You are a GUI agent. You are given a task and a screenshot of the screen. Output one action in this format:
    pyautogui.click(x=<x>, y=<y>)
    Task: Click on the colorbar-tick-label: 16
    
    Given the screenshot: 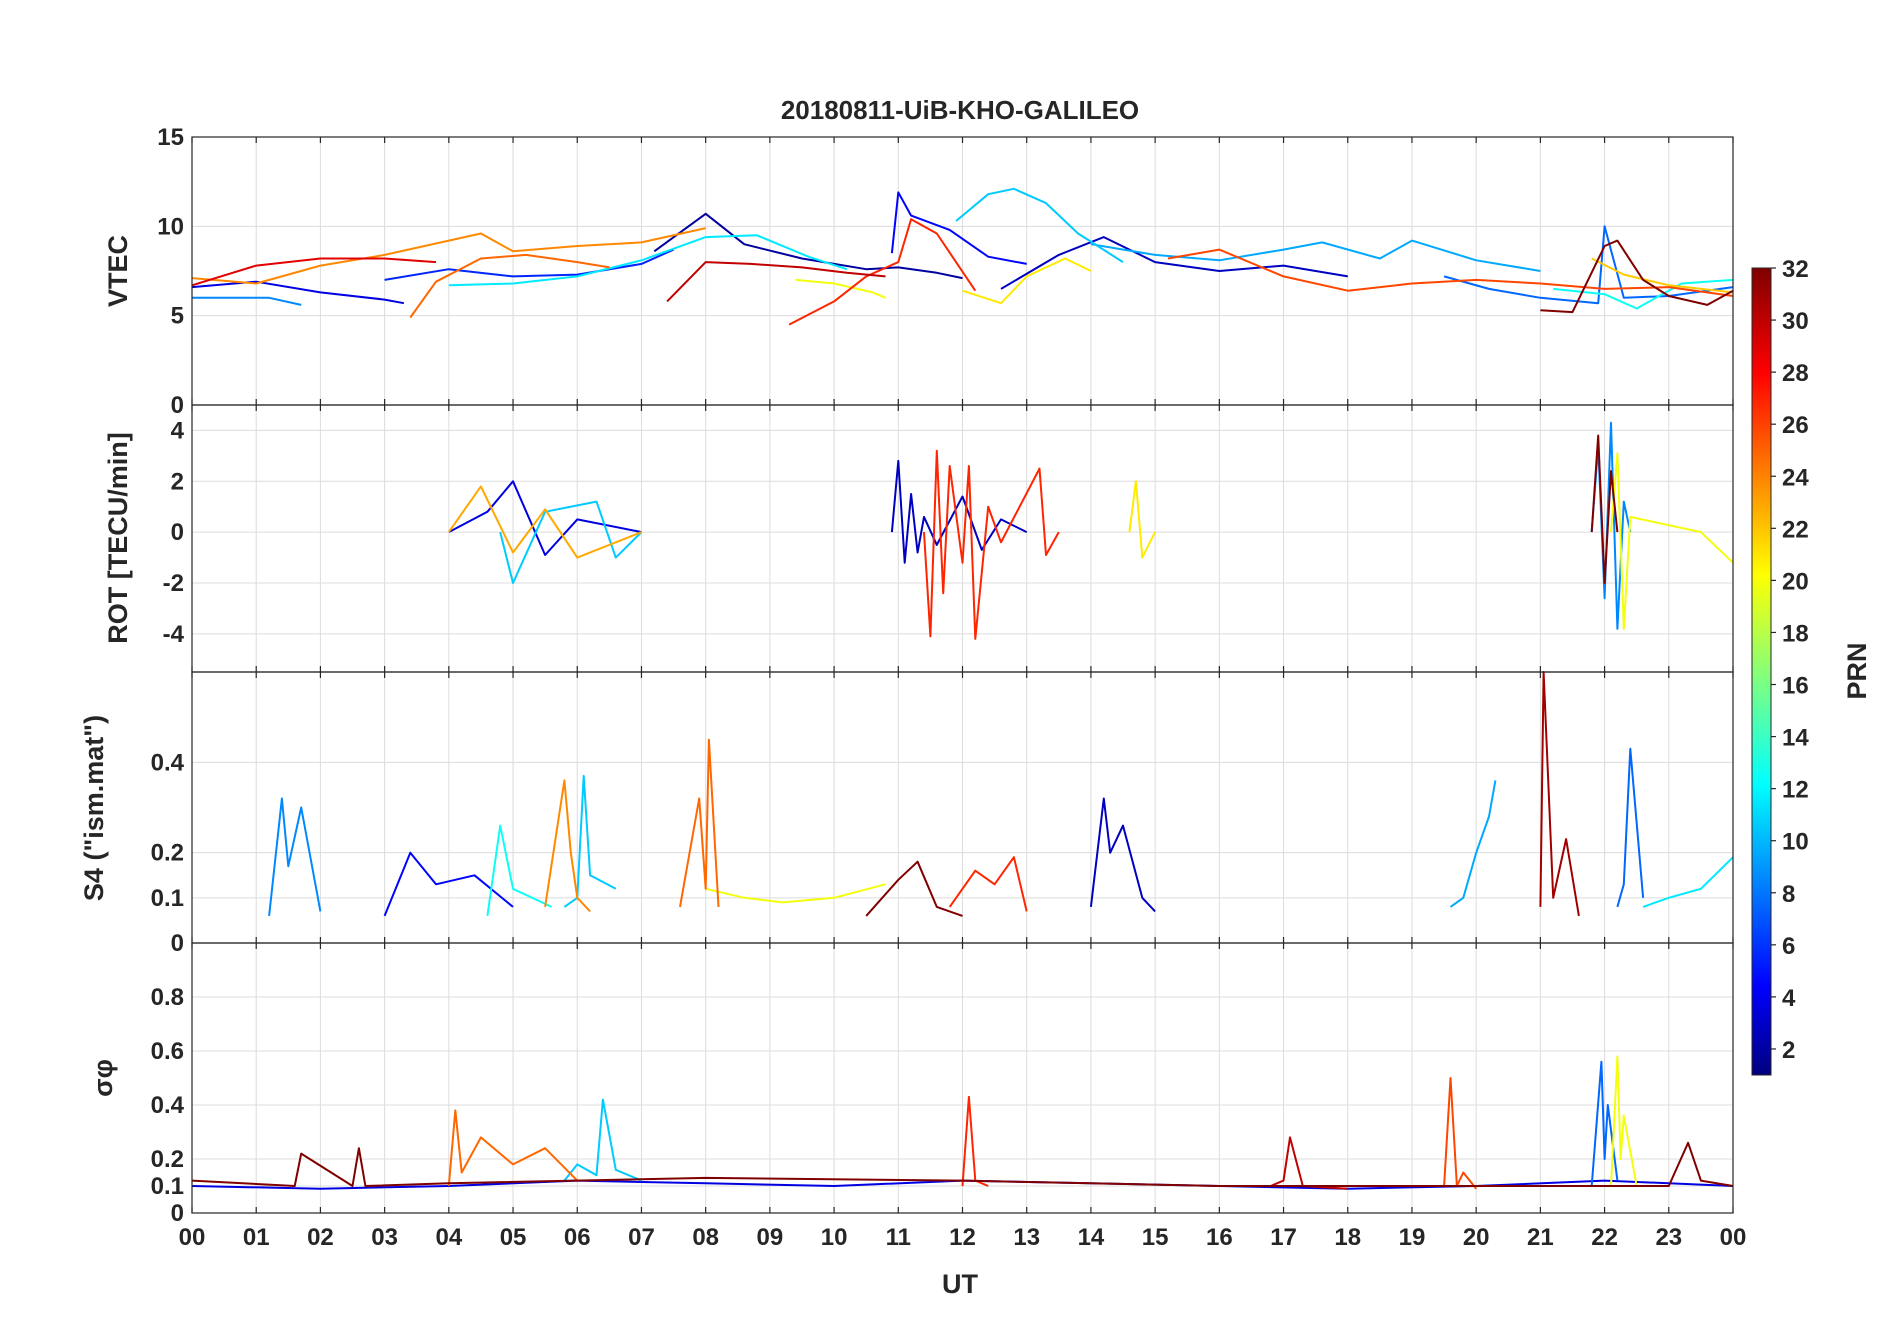 What is the action you would take?
    pyautogui.click(x=1795, y=686)
    